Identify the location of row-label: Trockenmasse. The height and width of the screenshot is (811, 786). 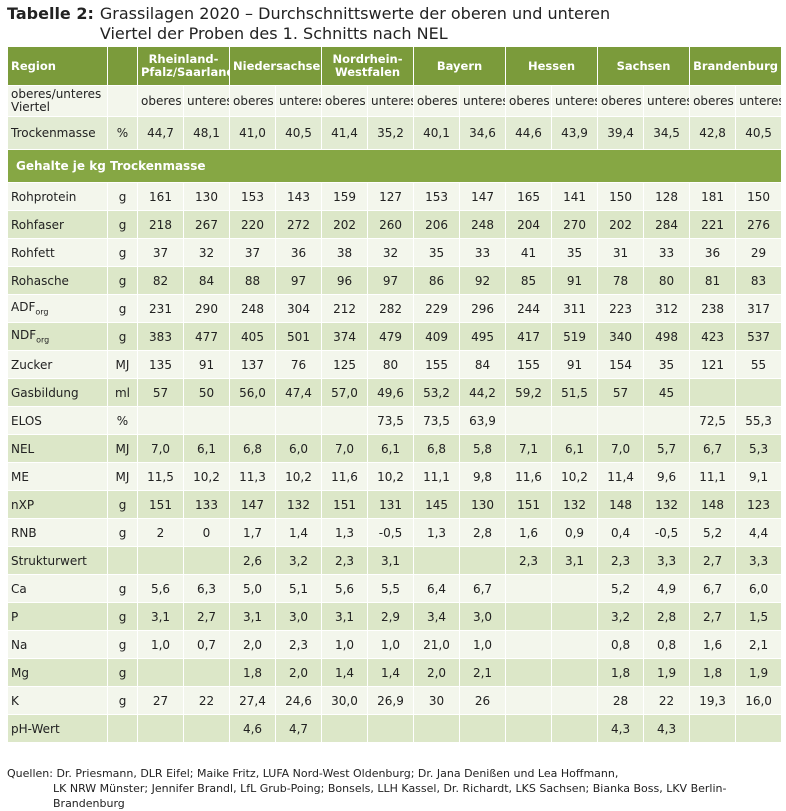
(57, 133).